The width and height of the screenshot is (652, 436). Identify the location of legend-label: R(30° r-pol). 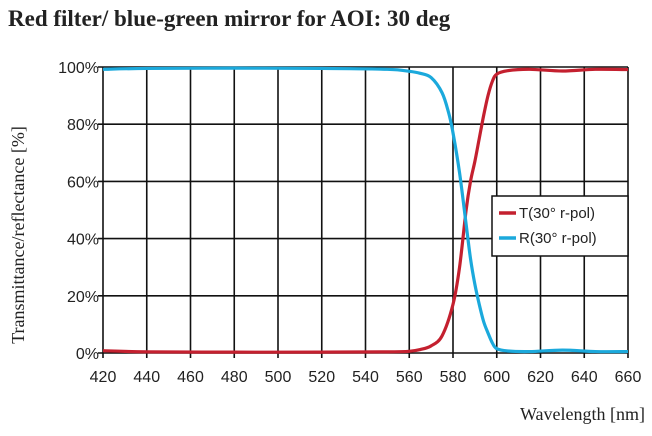
(558, 238).